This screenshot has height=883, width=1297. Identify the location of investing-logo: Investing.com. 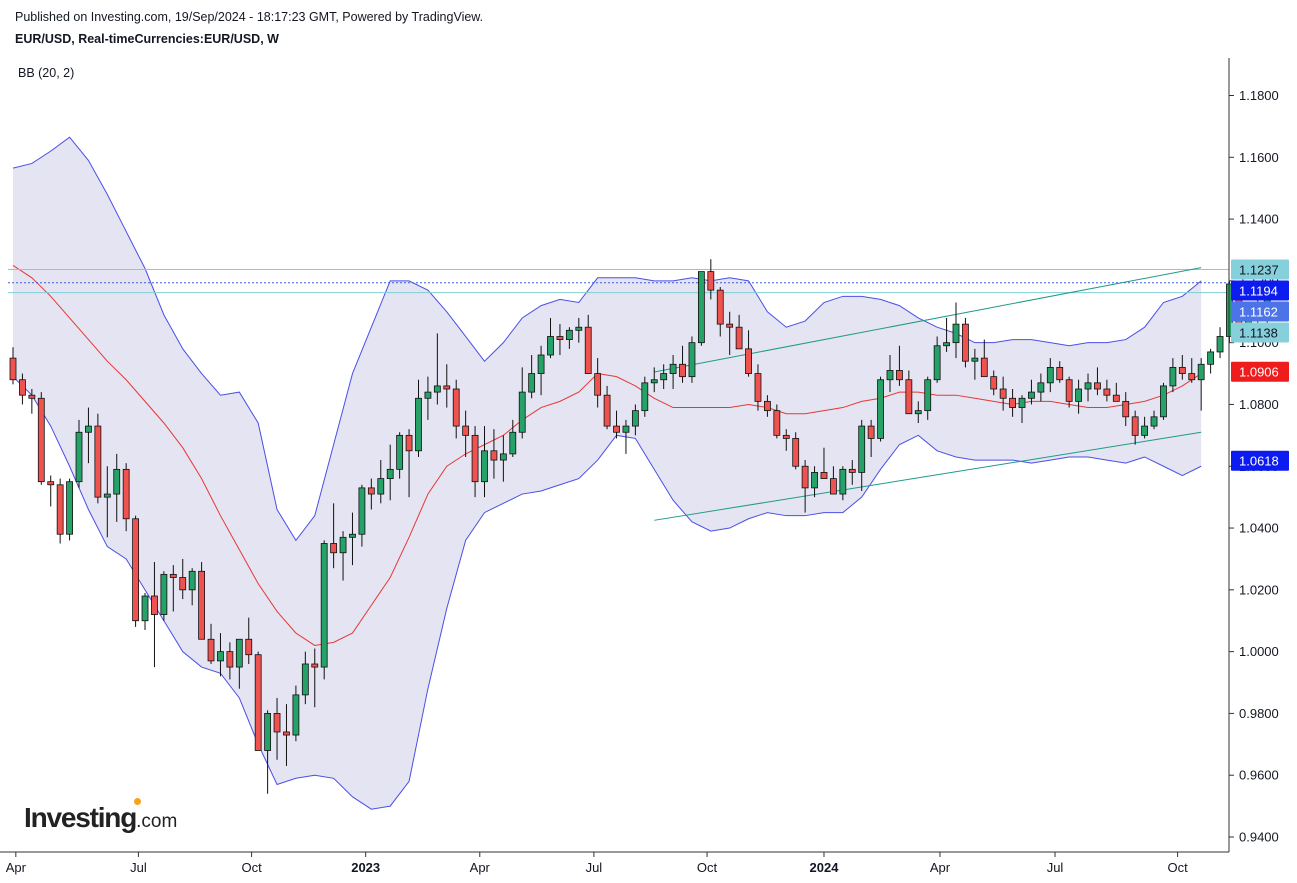
(101, 816).